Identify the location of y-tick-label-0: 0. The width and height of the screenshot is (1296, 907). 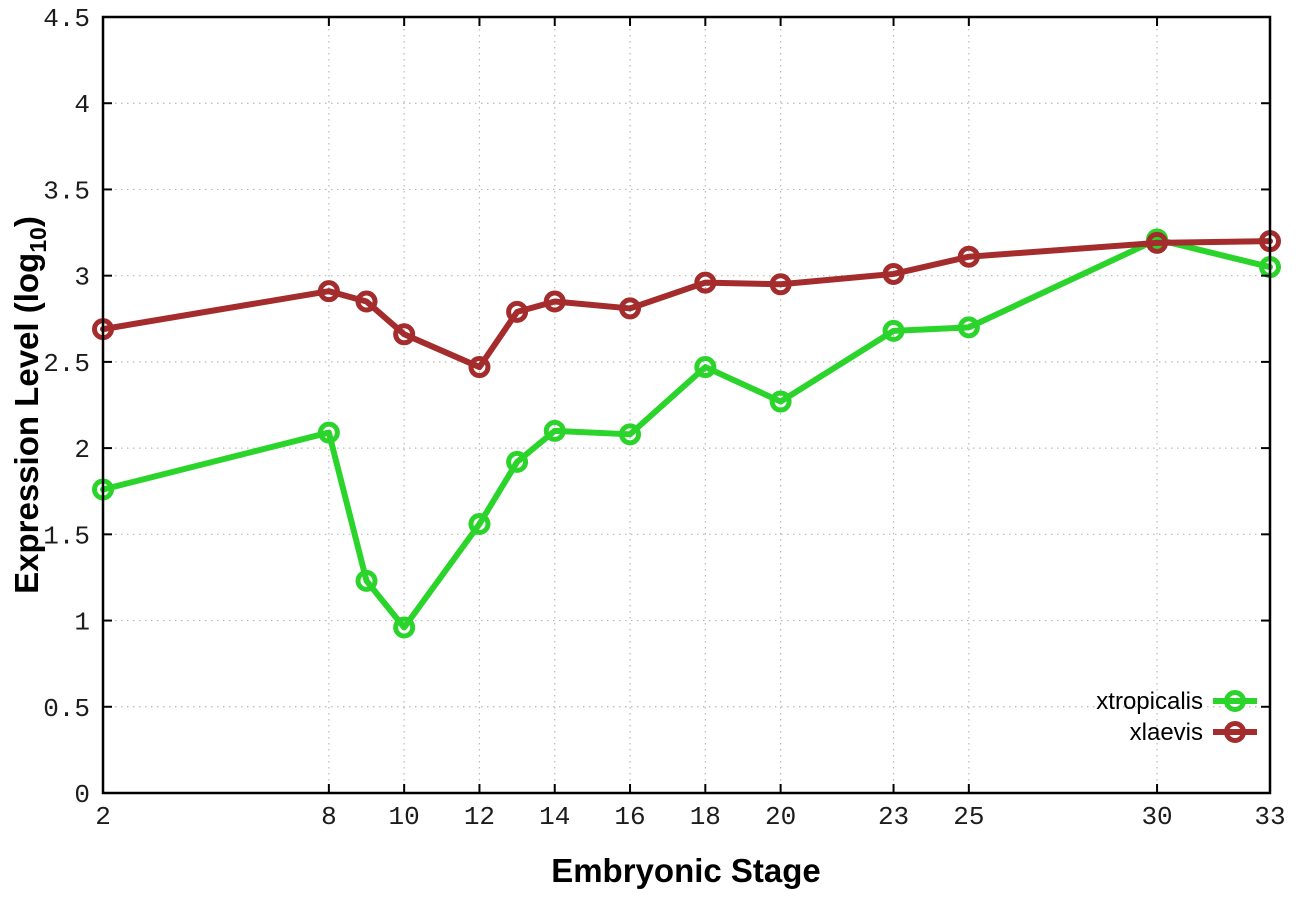
(82, 795).